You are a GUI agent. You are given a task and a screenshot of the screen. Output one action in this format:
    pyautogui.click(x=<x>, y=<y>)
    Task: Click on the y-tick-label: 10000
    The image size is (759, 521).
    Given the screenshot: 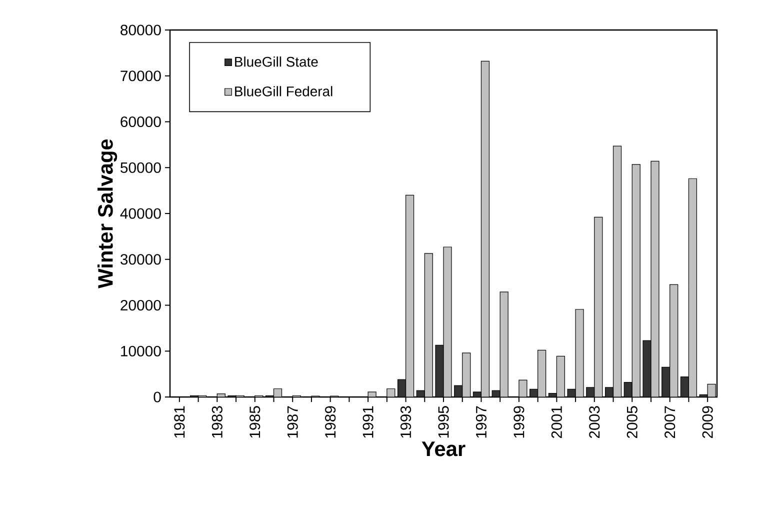 What is the action you would take?
    pyautogui.click(x=141, y=351)
    